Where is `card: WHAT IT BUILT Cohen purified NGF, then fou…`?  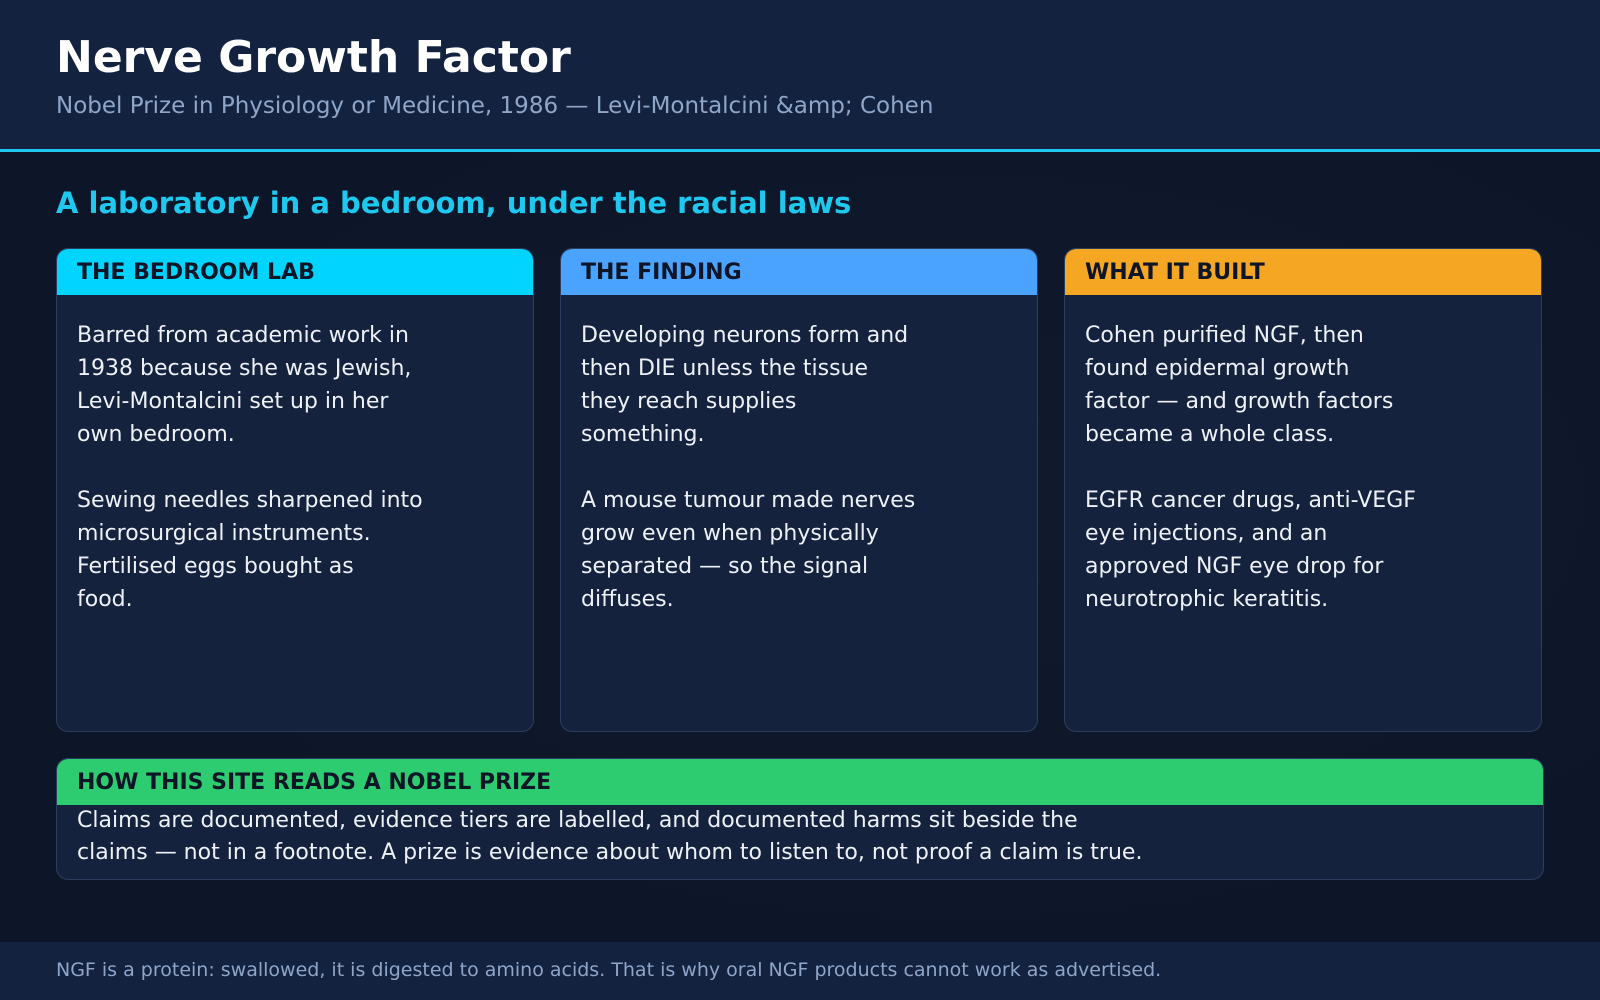 card: WHAT IT BUILT Cohen purified NGF, then fou… is located at coordinates (1303, 490).